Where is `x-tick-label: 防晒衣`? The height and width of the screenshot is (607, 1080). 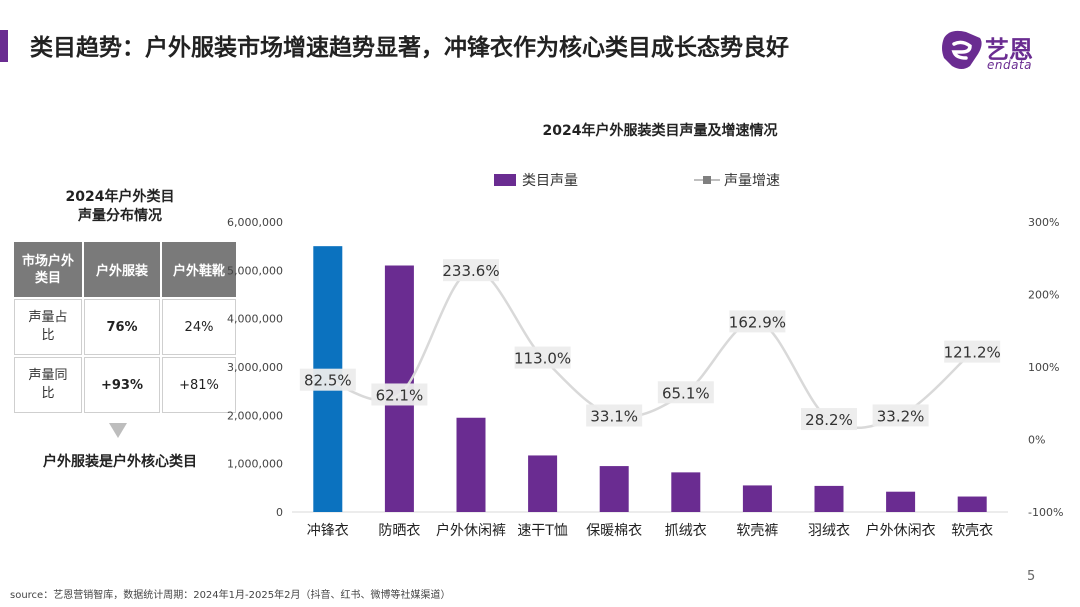 x-tick-label: 防晒衣 is located at coordinates (399, 531).